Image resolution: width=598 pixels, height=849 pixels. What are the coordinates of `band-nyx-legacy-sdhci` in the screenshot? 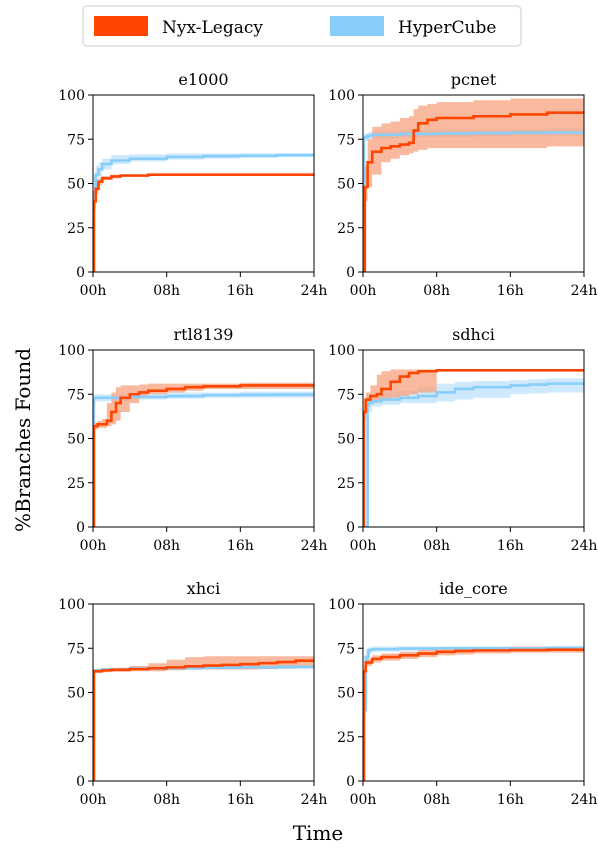 It's located at (473, 448).